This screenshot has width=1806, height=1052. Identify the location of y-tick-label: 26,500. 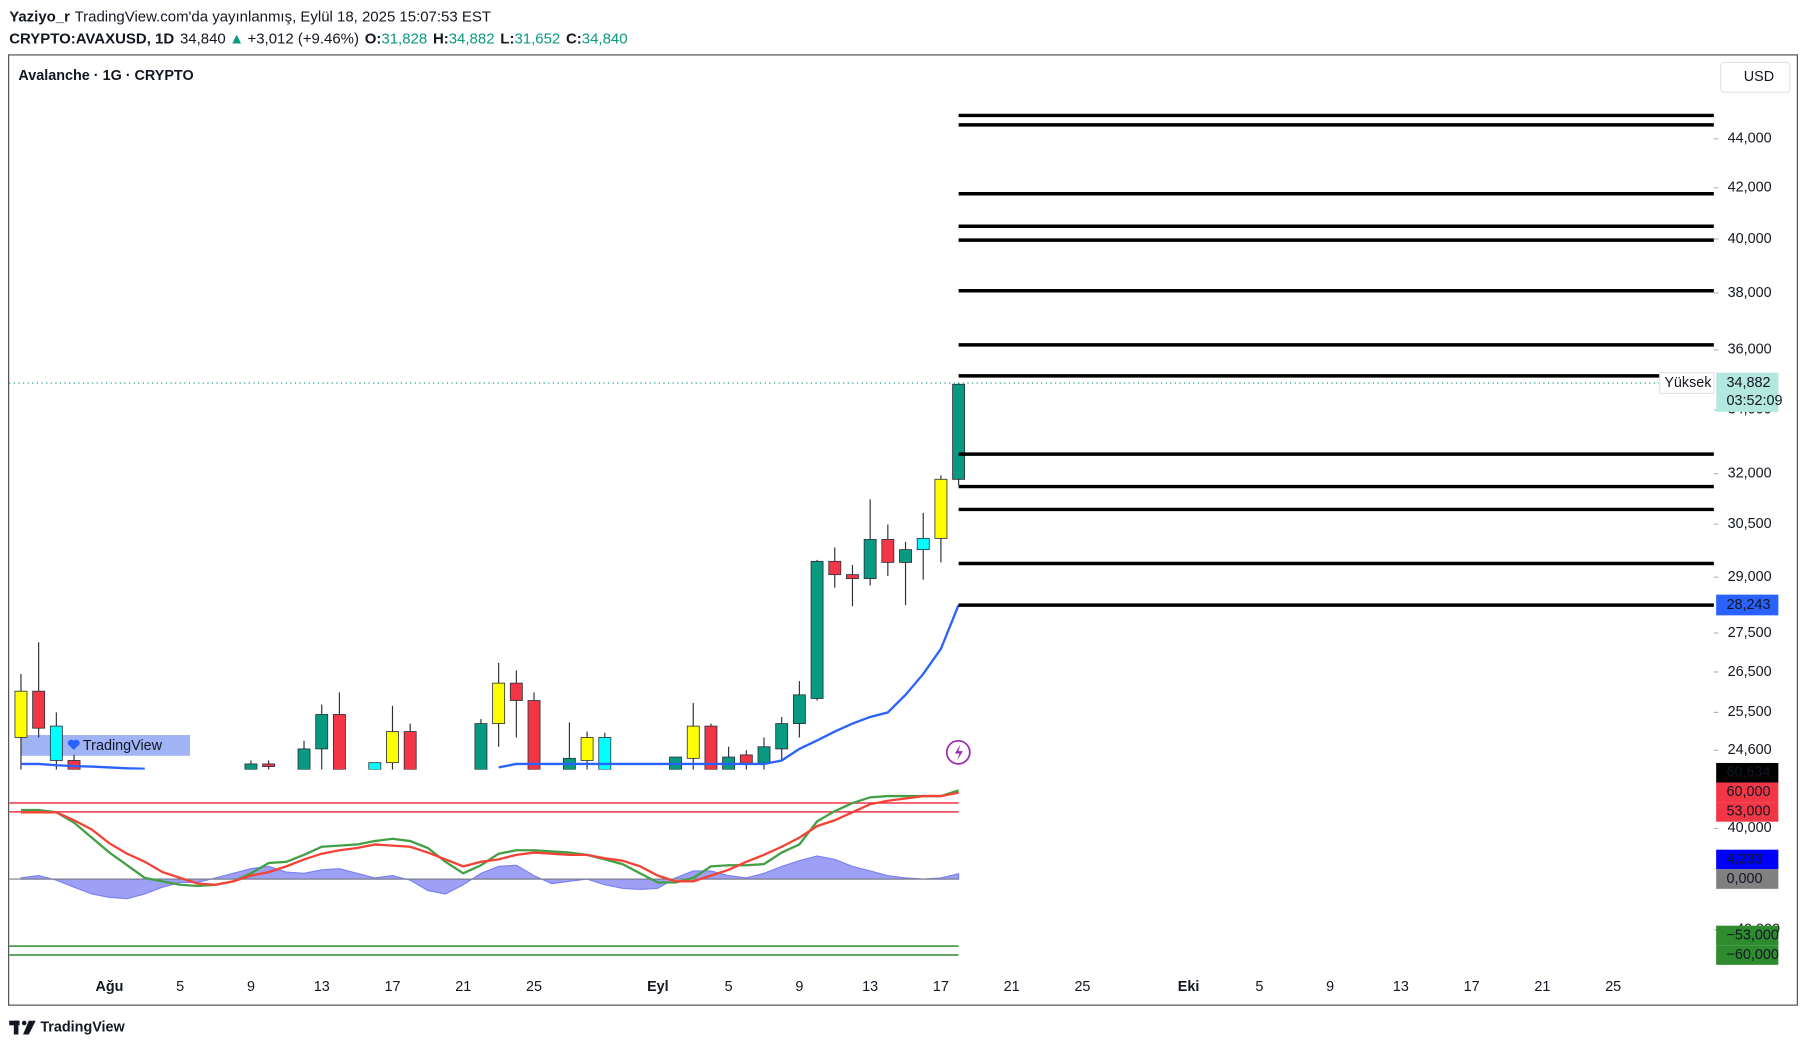
(1750, 672).